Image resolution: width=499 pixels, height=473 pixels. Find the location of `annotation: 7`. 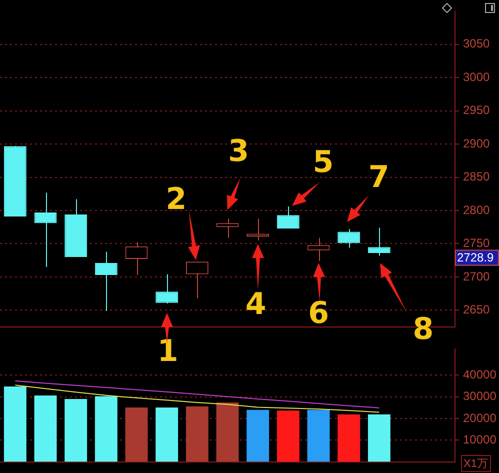

annotation: 7 is located at coordinates (379, 177).